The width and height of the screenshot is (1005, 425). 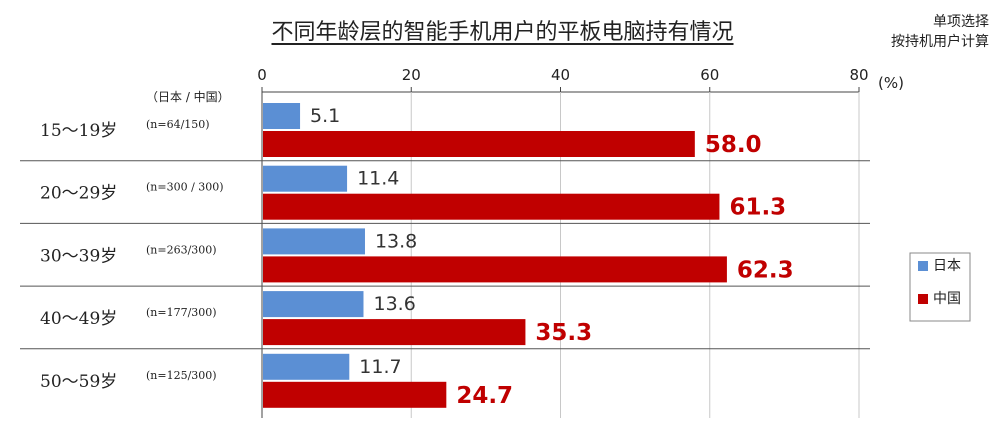 I want to click on chart-note: 单项选择 按持机用户计算, so click(x=940, y=32).